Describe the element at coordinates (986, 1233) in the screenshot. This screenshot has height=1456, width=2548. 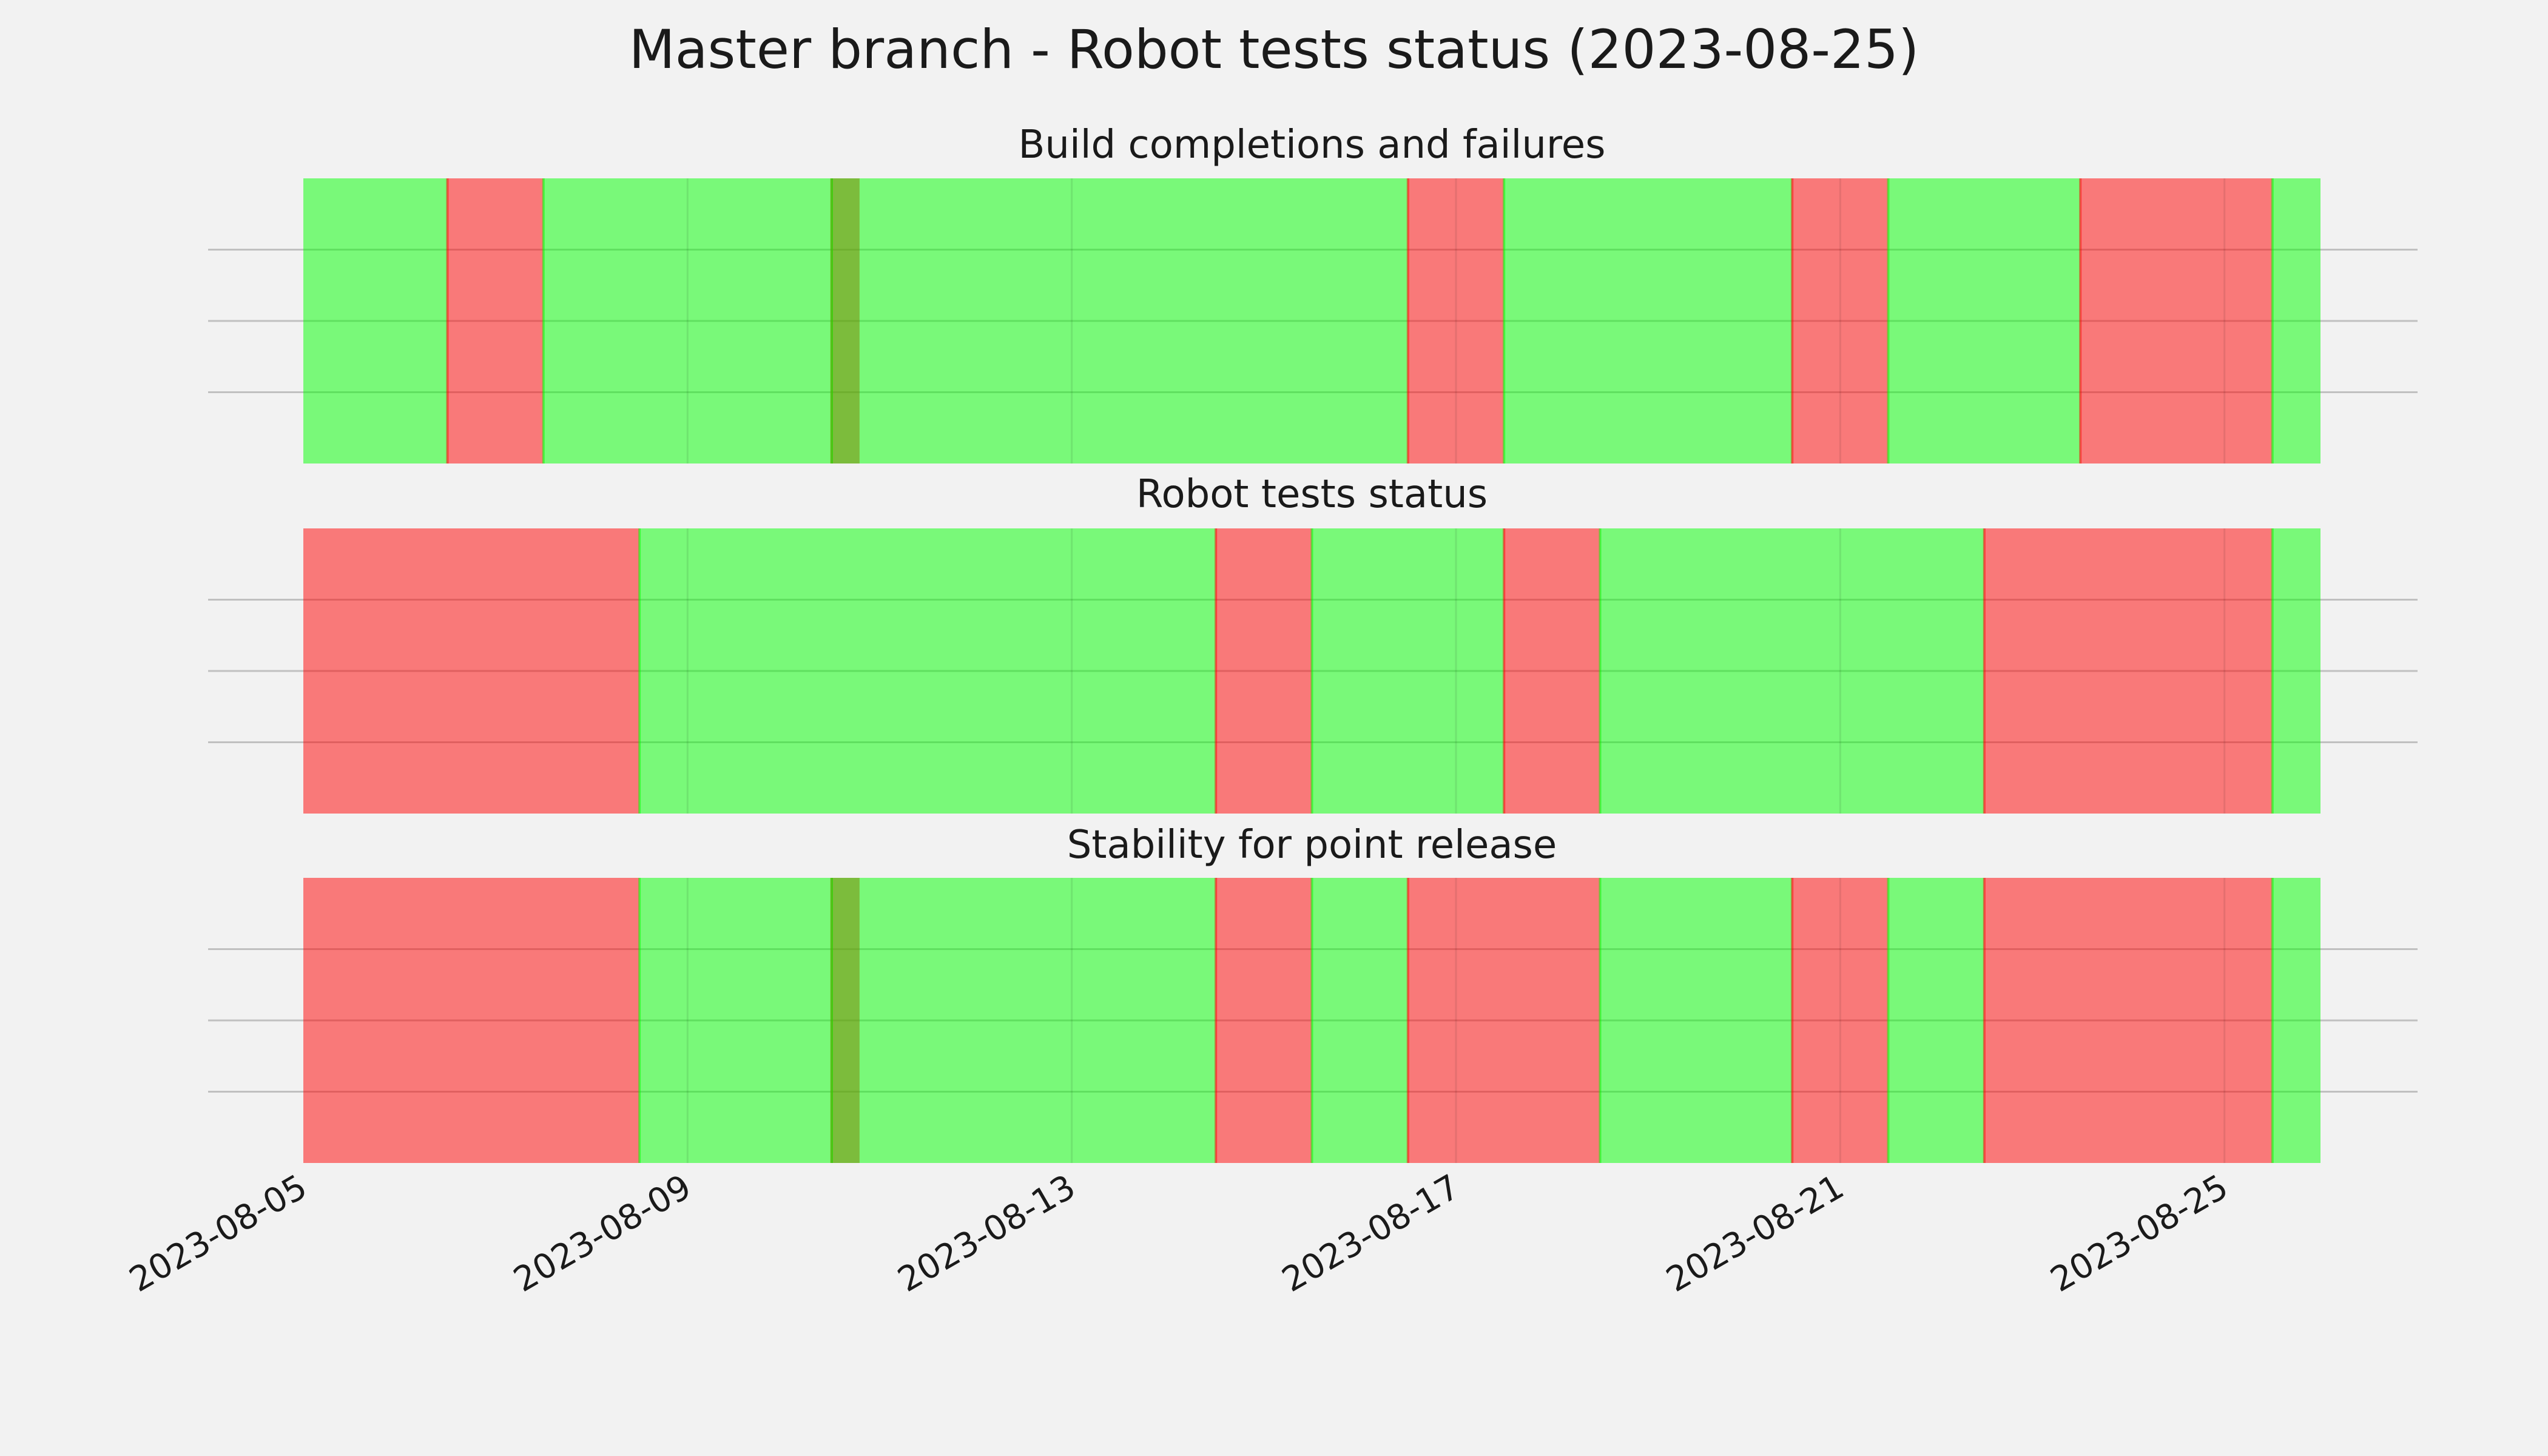
I see `x-tick-label: 2023-08-13` at that location.